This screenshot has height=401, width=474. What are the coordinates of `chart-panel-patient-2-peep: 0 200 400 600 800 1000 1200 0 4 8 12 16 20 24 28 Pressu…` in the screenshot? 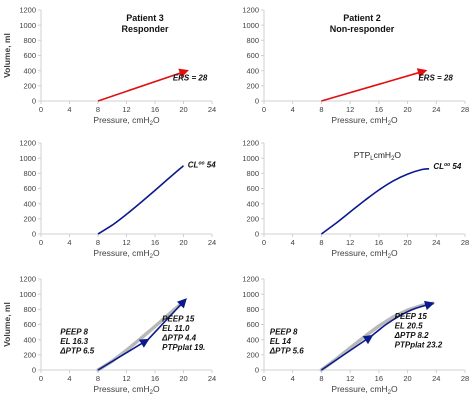 It's located at (355, 335).